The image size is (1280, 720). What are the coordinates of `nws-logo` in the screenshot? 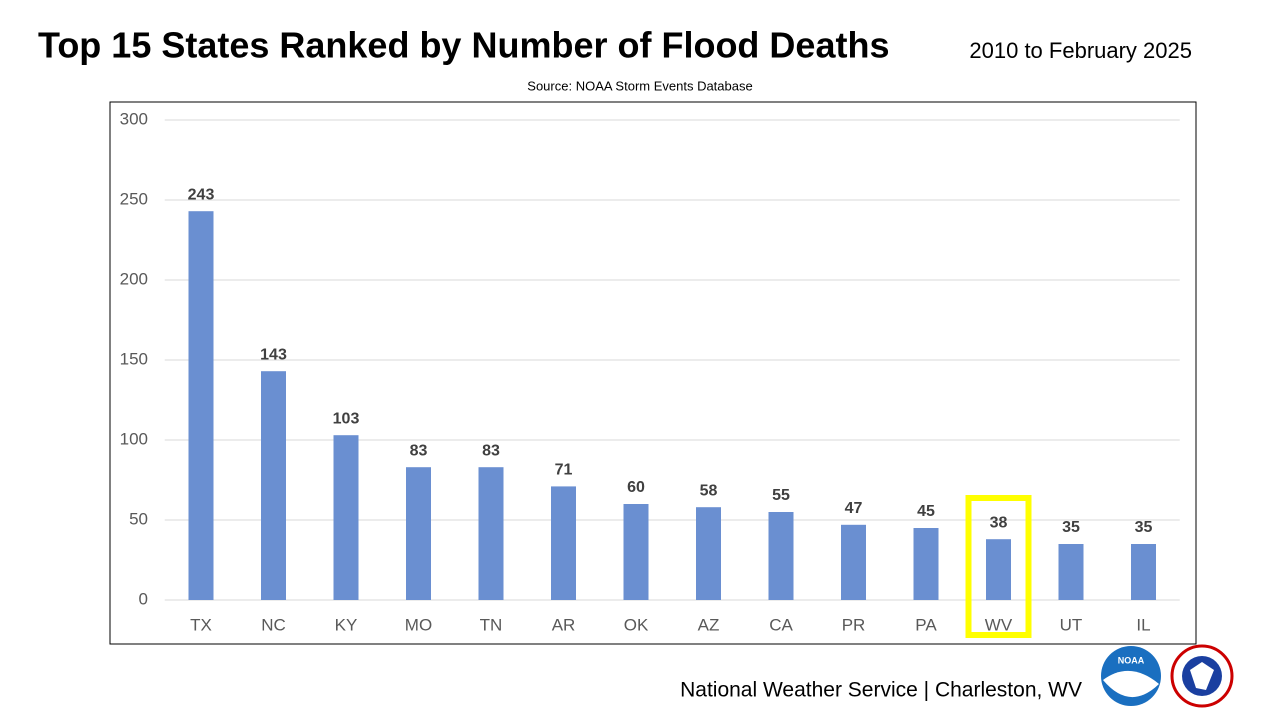 It's located at (1202, 676).